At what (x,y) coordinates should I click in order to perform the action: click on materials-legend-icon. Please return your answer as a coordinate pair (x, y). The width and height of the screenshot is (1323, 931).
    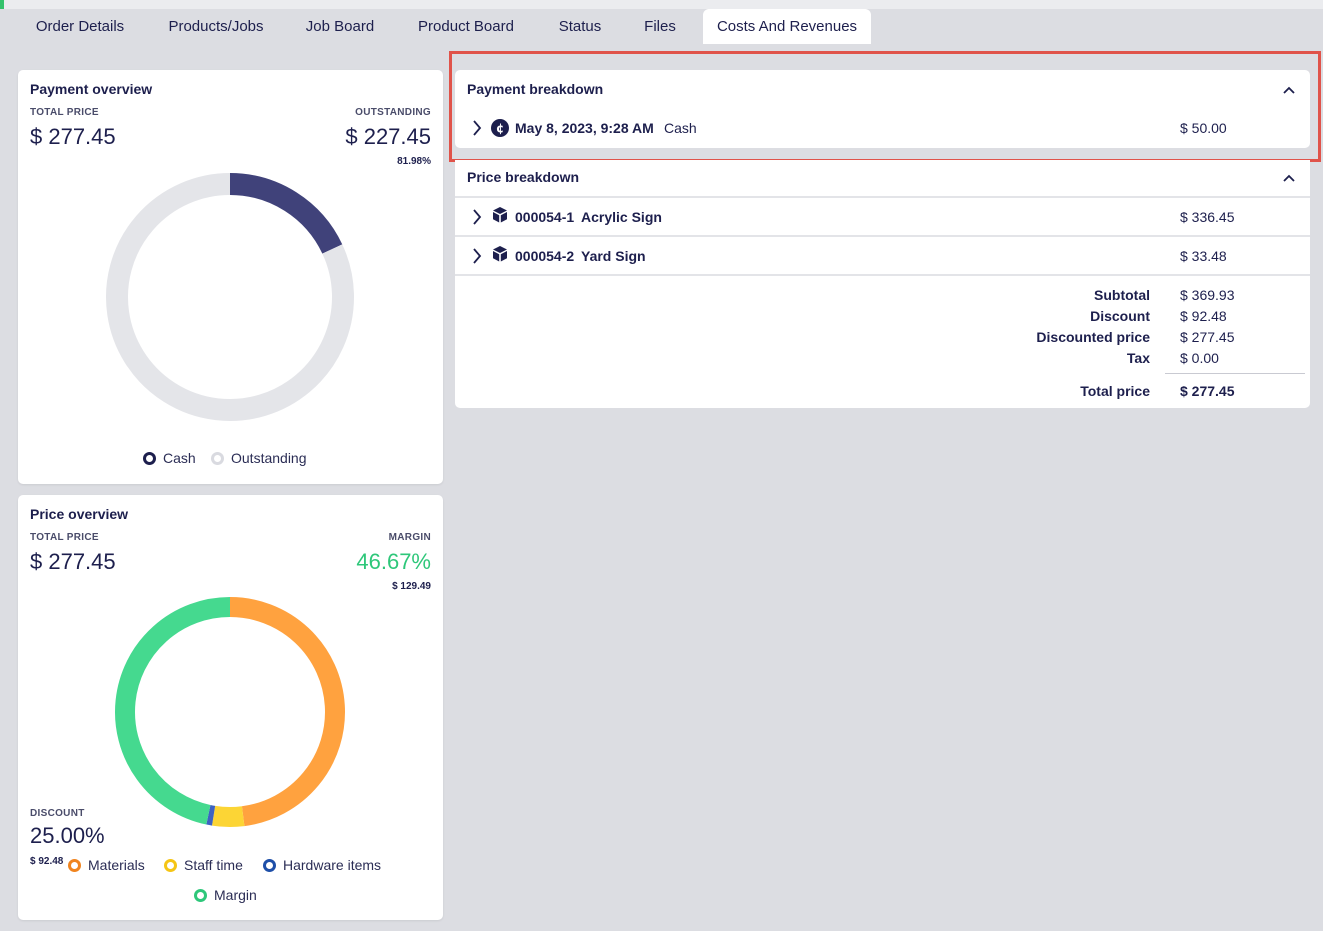
    Looking at the image, I should click on (74, 865).